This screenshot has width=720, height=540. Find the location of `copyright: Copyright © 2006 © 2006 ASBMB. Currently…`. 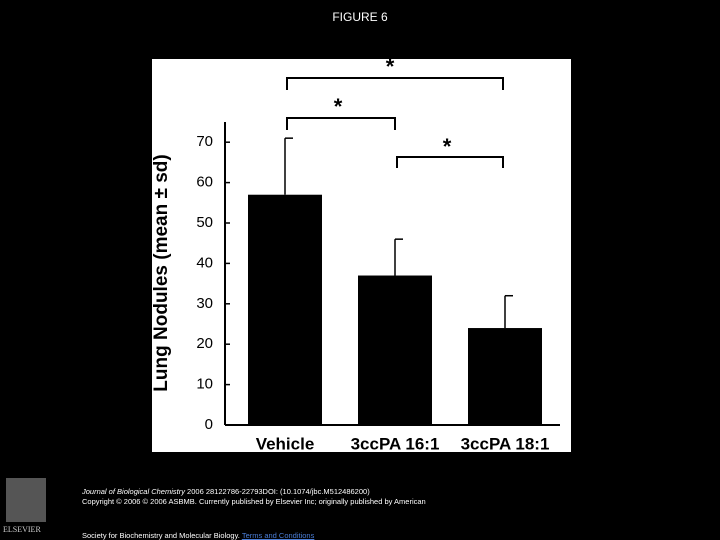

copyright: Copyright © 2006 © 2006 ASBMB. Currently… is located at coordinates (254, 501).